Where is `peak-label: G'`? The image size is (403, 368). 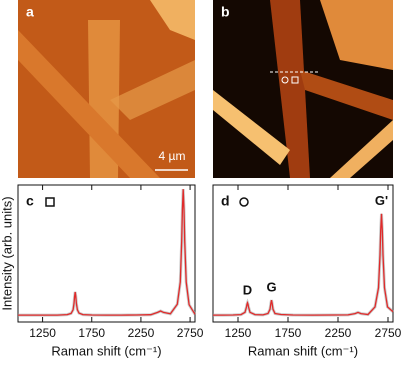 peak-label: G' is located at coordinates (381, 200).